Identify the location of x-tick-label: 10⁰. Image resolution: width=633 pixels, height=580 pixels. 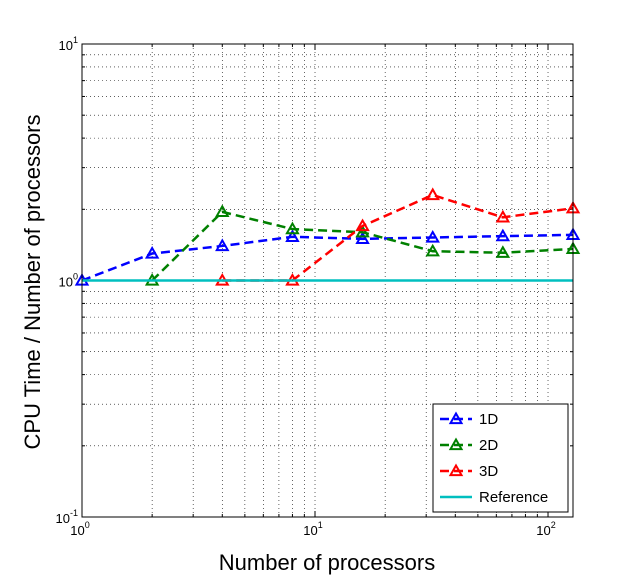
(79, 529).